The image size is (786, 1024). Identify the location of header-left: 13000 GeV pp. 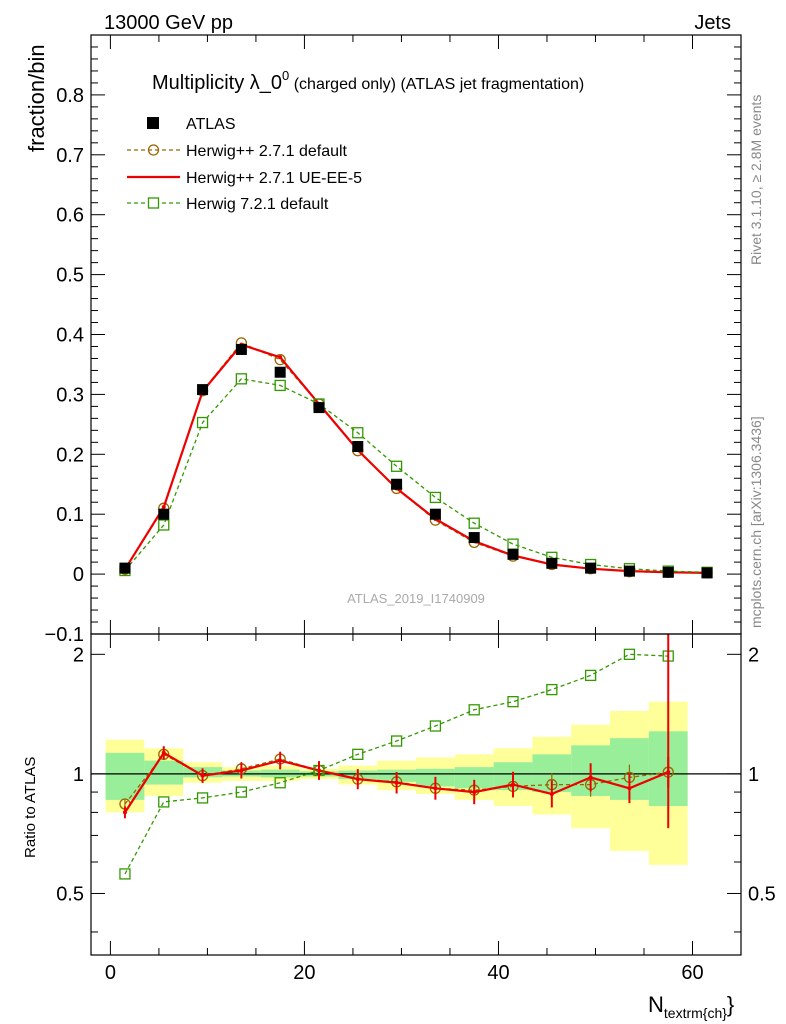
(168, 23).